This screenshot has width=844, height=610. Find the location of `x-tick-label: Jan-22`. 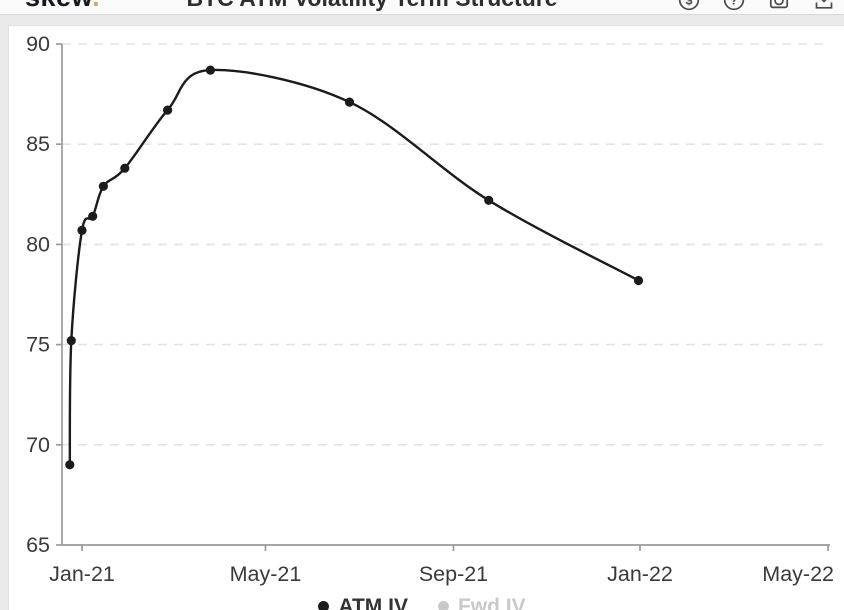

x-tick-label: Jan-22 is located at coordinates (640, 574).